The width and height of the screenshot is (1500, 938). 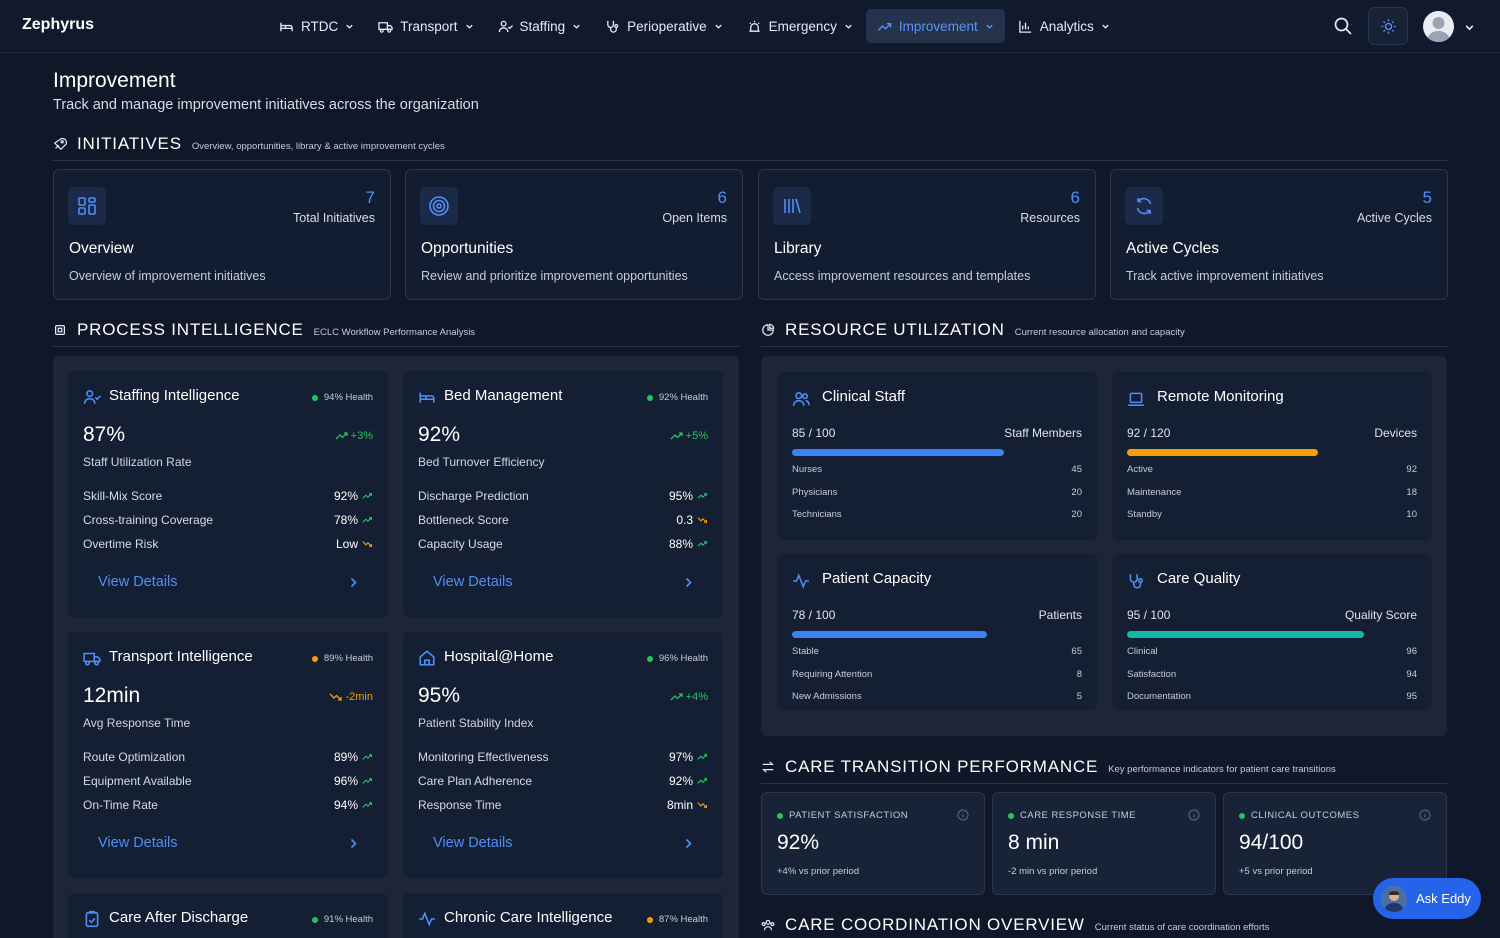 What do you see at coordinates (935, 26) in the screenshot?
I see `nav-item-improvement: Improvement` at bounding box center [935, 26].